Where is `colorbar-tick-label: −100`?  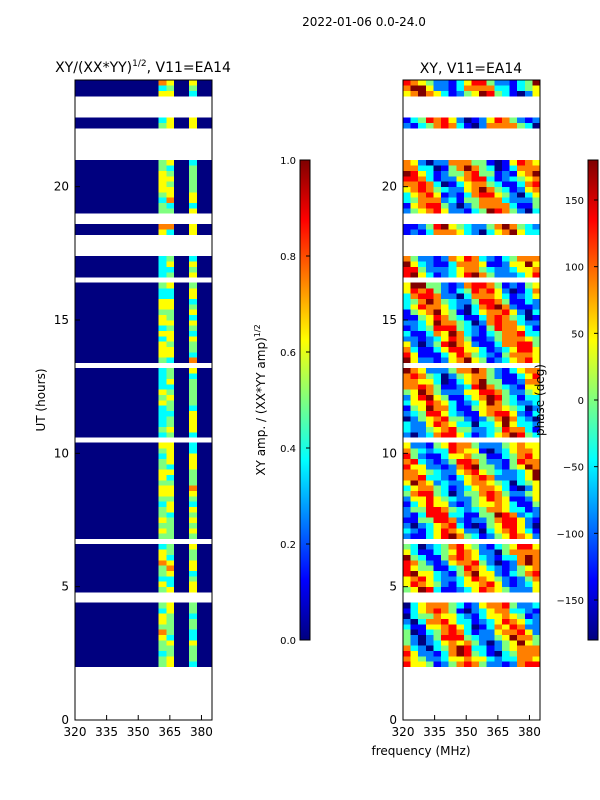
colorbar-tick-label: −100 is located at coordinates (570, 534).